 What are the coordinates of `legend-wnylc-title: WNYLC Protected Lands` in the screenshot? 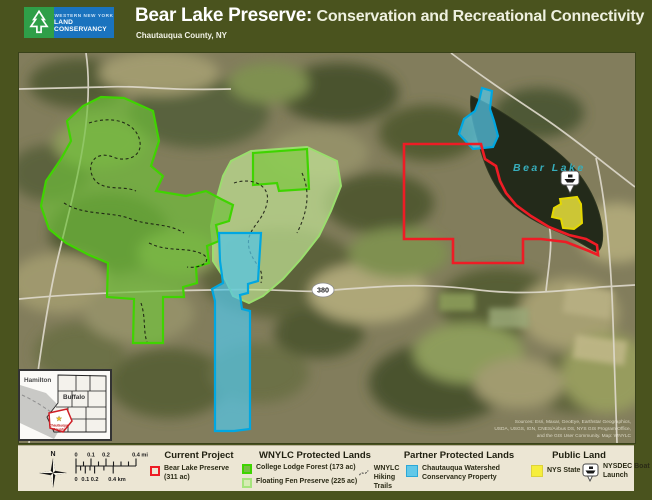 It's located at (315, 455).